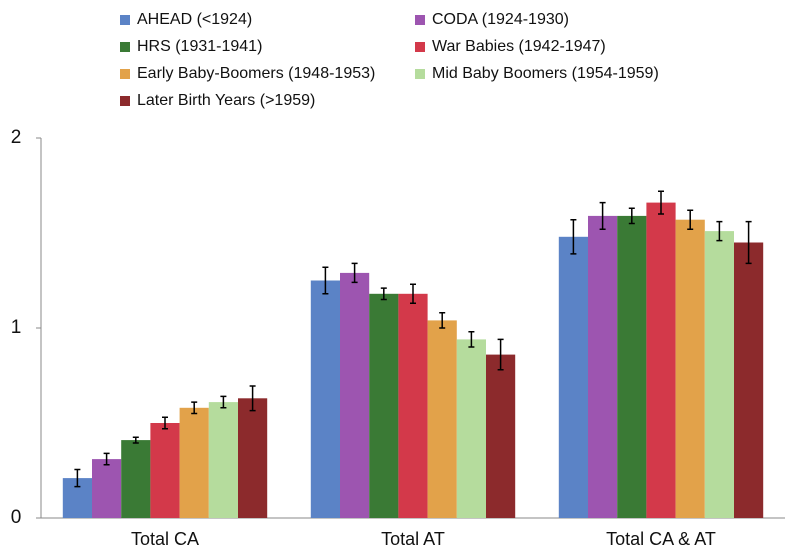 The width and height of the screenshot is (787, 551). I want to click on legend-label: War Babies (1942-1947), so click(519, 46).